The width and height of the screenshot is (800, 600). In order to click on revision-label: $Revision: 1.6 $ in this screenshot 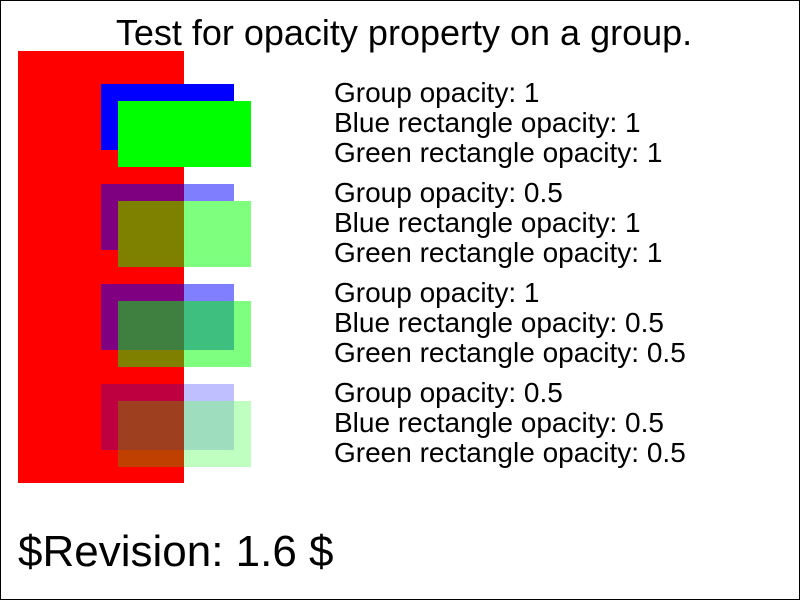, I will do `click(176, 551)`.